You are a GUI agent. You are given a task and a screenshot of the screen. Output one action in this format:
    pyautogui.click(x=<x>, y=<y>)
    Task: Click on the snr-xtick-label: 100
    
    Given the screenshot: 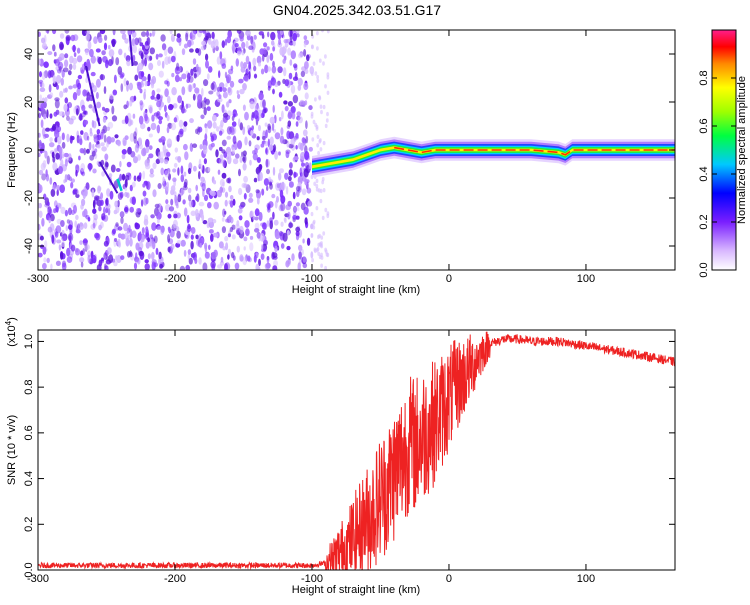 What is the action you would take?
    pyautogui.click(x=586, y=579)
    